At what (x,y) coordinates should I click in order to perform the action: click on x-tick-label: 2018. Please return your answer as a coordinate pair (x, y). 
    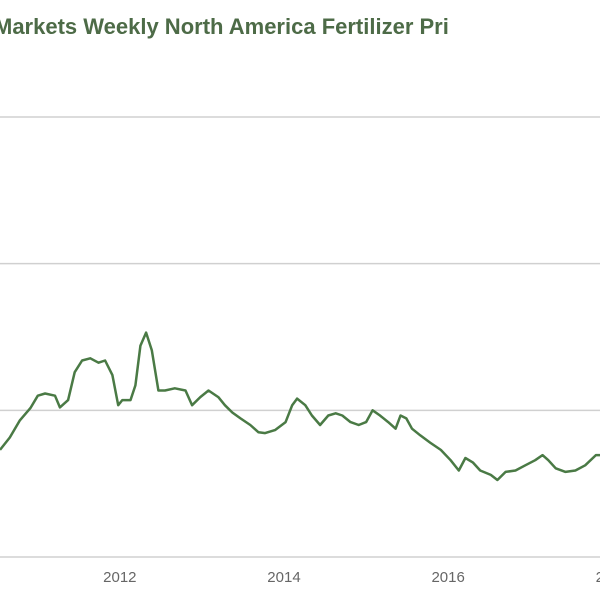
    Looking at the image, I should click on (598, 577).